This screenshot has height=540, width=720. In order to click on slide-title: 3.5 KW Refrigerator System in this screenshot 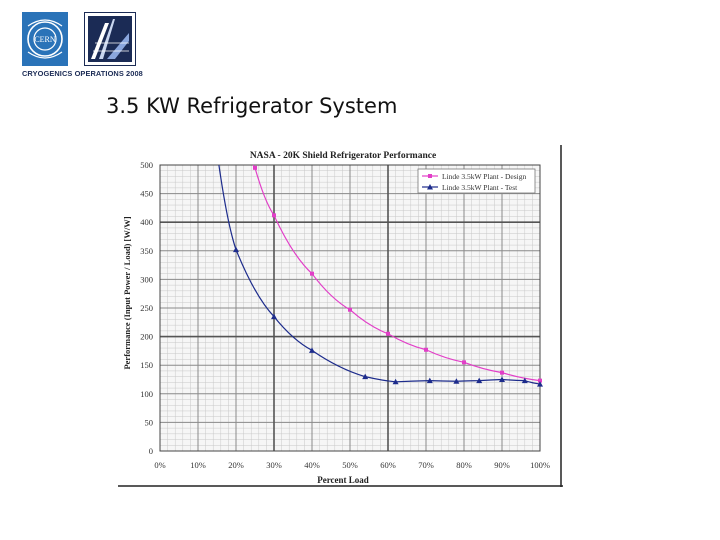, I will do `click(252, 106)`.